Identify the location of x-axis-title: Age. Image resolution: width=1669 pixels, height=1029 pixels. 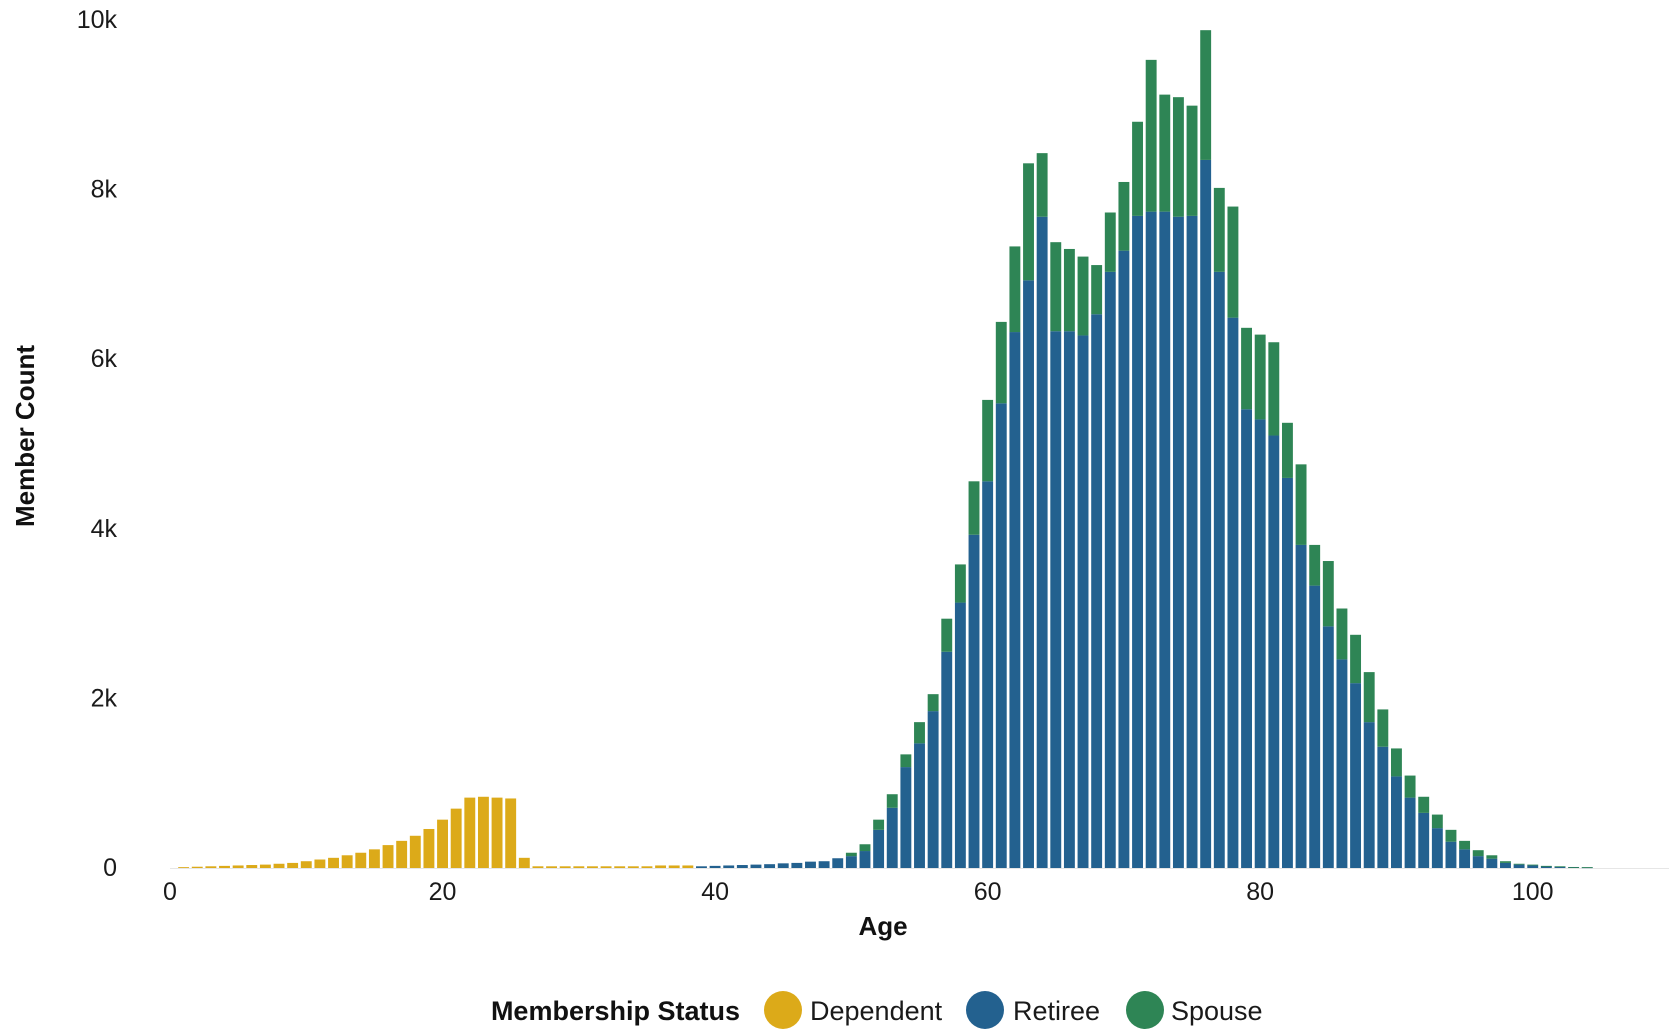
(882, 926).